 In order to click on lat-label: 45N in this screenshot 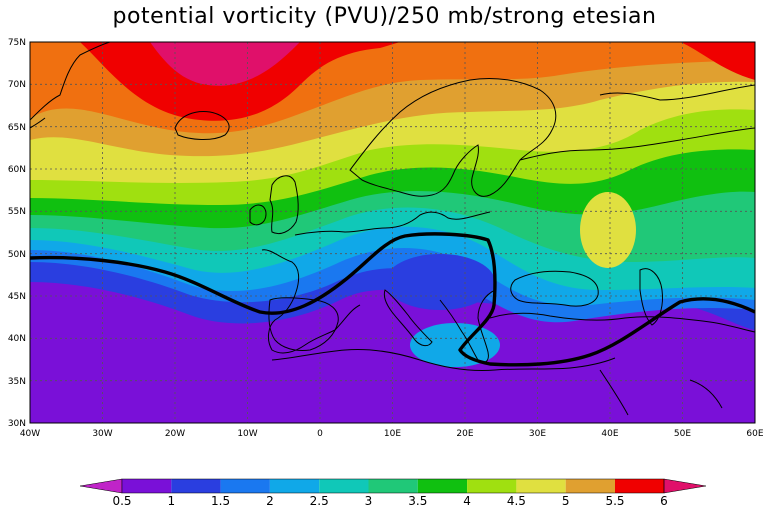, I will do `click(17, 297)`.